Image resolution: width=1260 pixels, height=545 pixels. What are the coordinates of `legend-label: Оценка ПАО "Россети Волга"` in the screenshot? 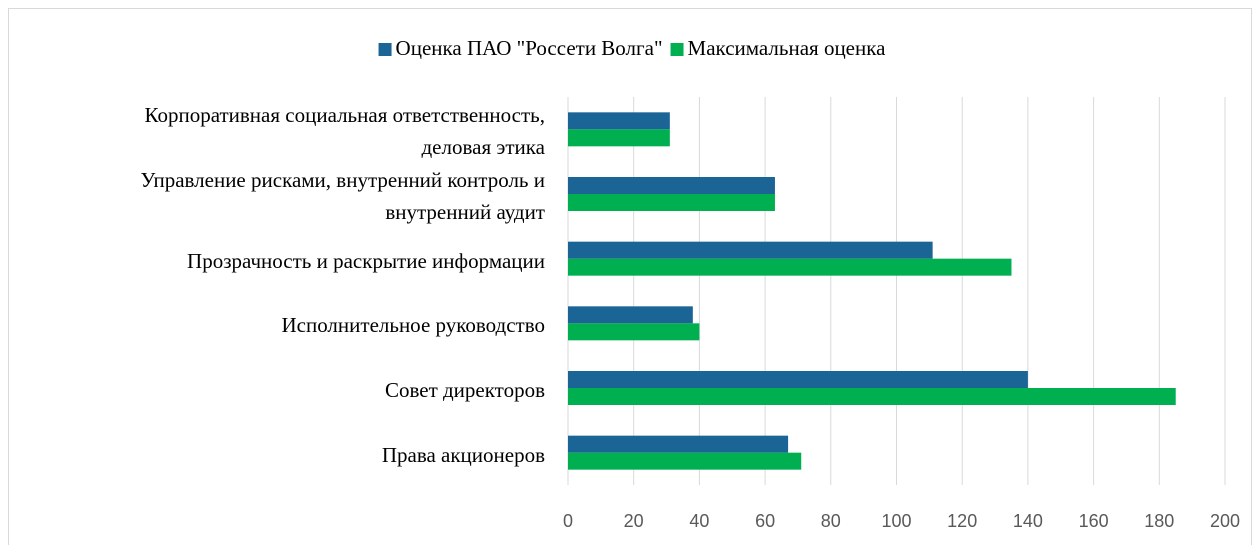 It's located at (529, 48).